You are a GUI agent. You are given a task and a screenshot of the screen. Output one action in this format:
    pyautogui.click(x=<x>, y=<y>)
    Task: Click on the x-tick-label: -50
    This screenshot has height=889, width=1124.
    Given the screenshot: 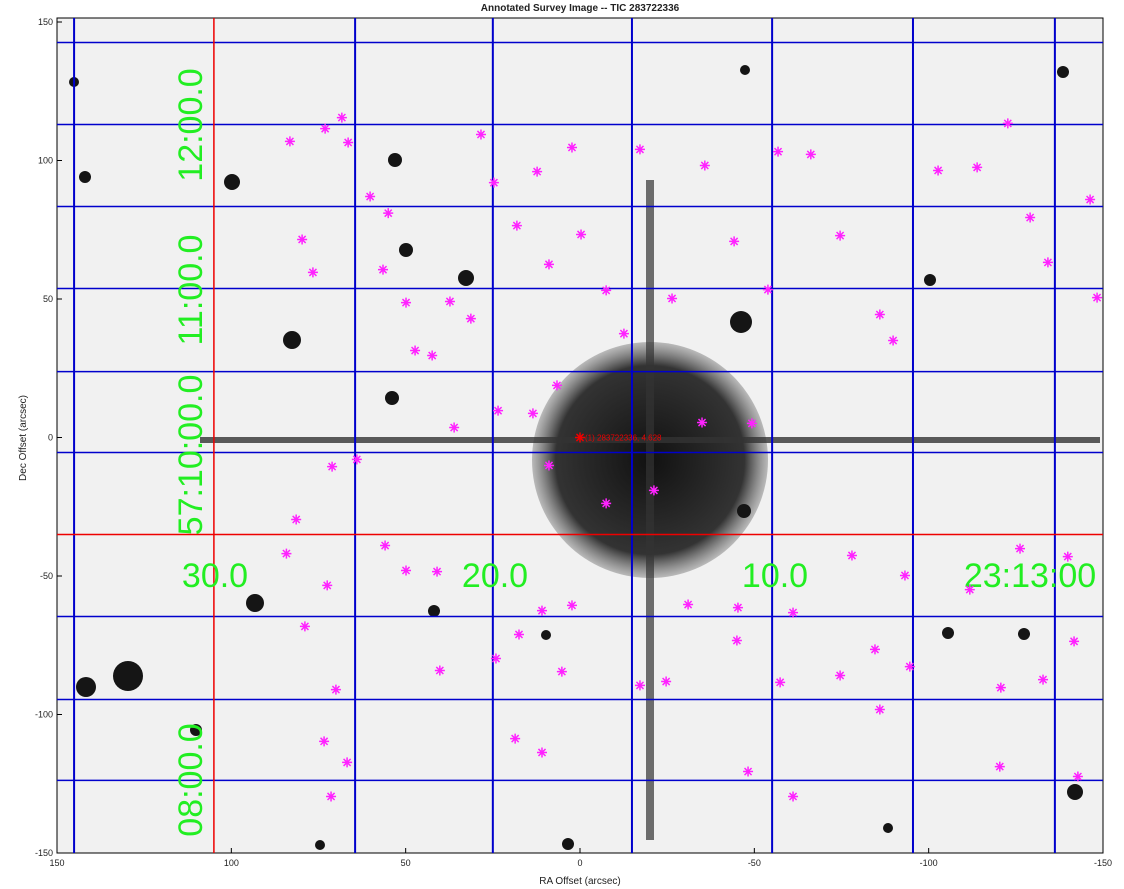 What is the action you would take?
    pyautogui.click(x=754, y=863)
    